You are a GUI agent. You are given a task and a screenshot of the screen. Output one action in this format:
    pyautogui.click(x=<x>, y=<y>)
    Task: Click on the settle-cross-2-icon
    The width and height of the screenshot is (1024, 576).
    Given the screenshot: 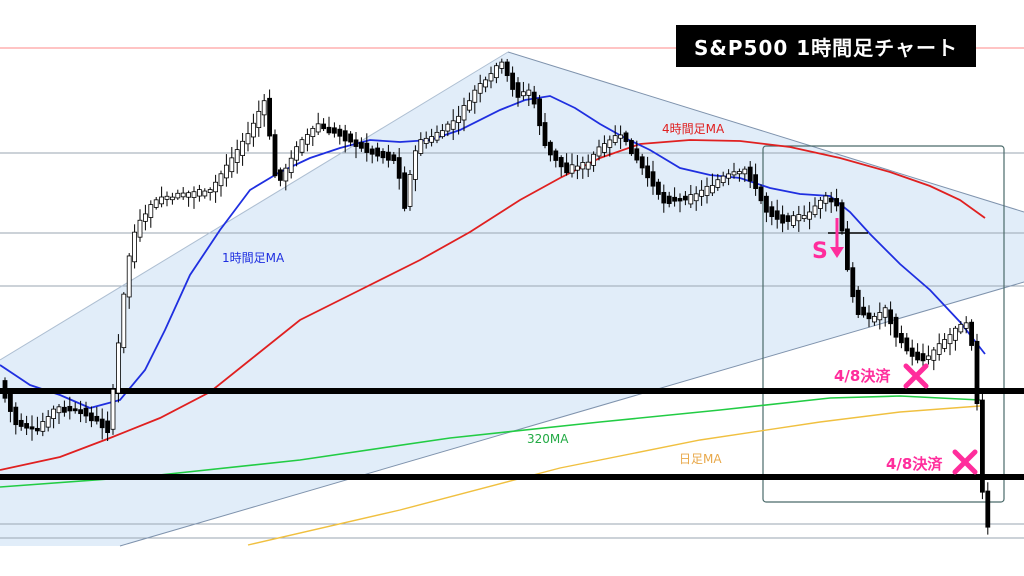 What is the action you would take?
    pyautogui.click(x=965, y=462)
    